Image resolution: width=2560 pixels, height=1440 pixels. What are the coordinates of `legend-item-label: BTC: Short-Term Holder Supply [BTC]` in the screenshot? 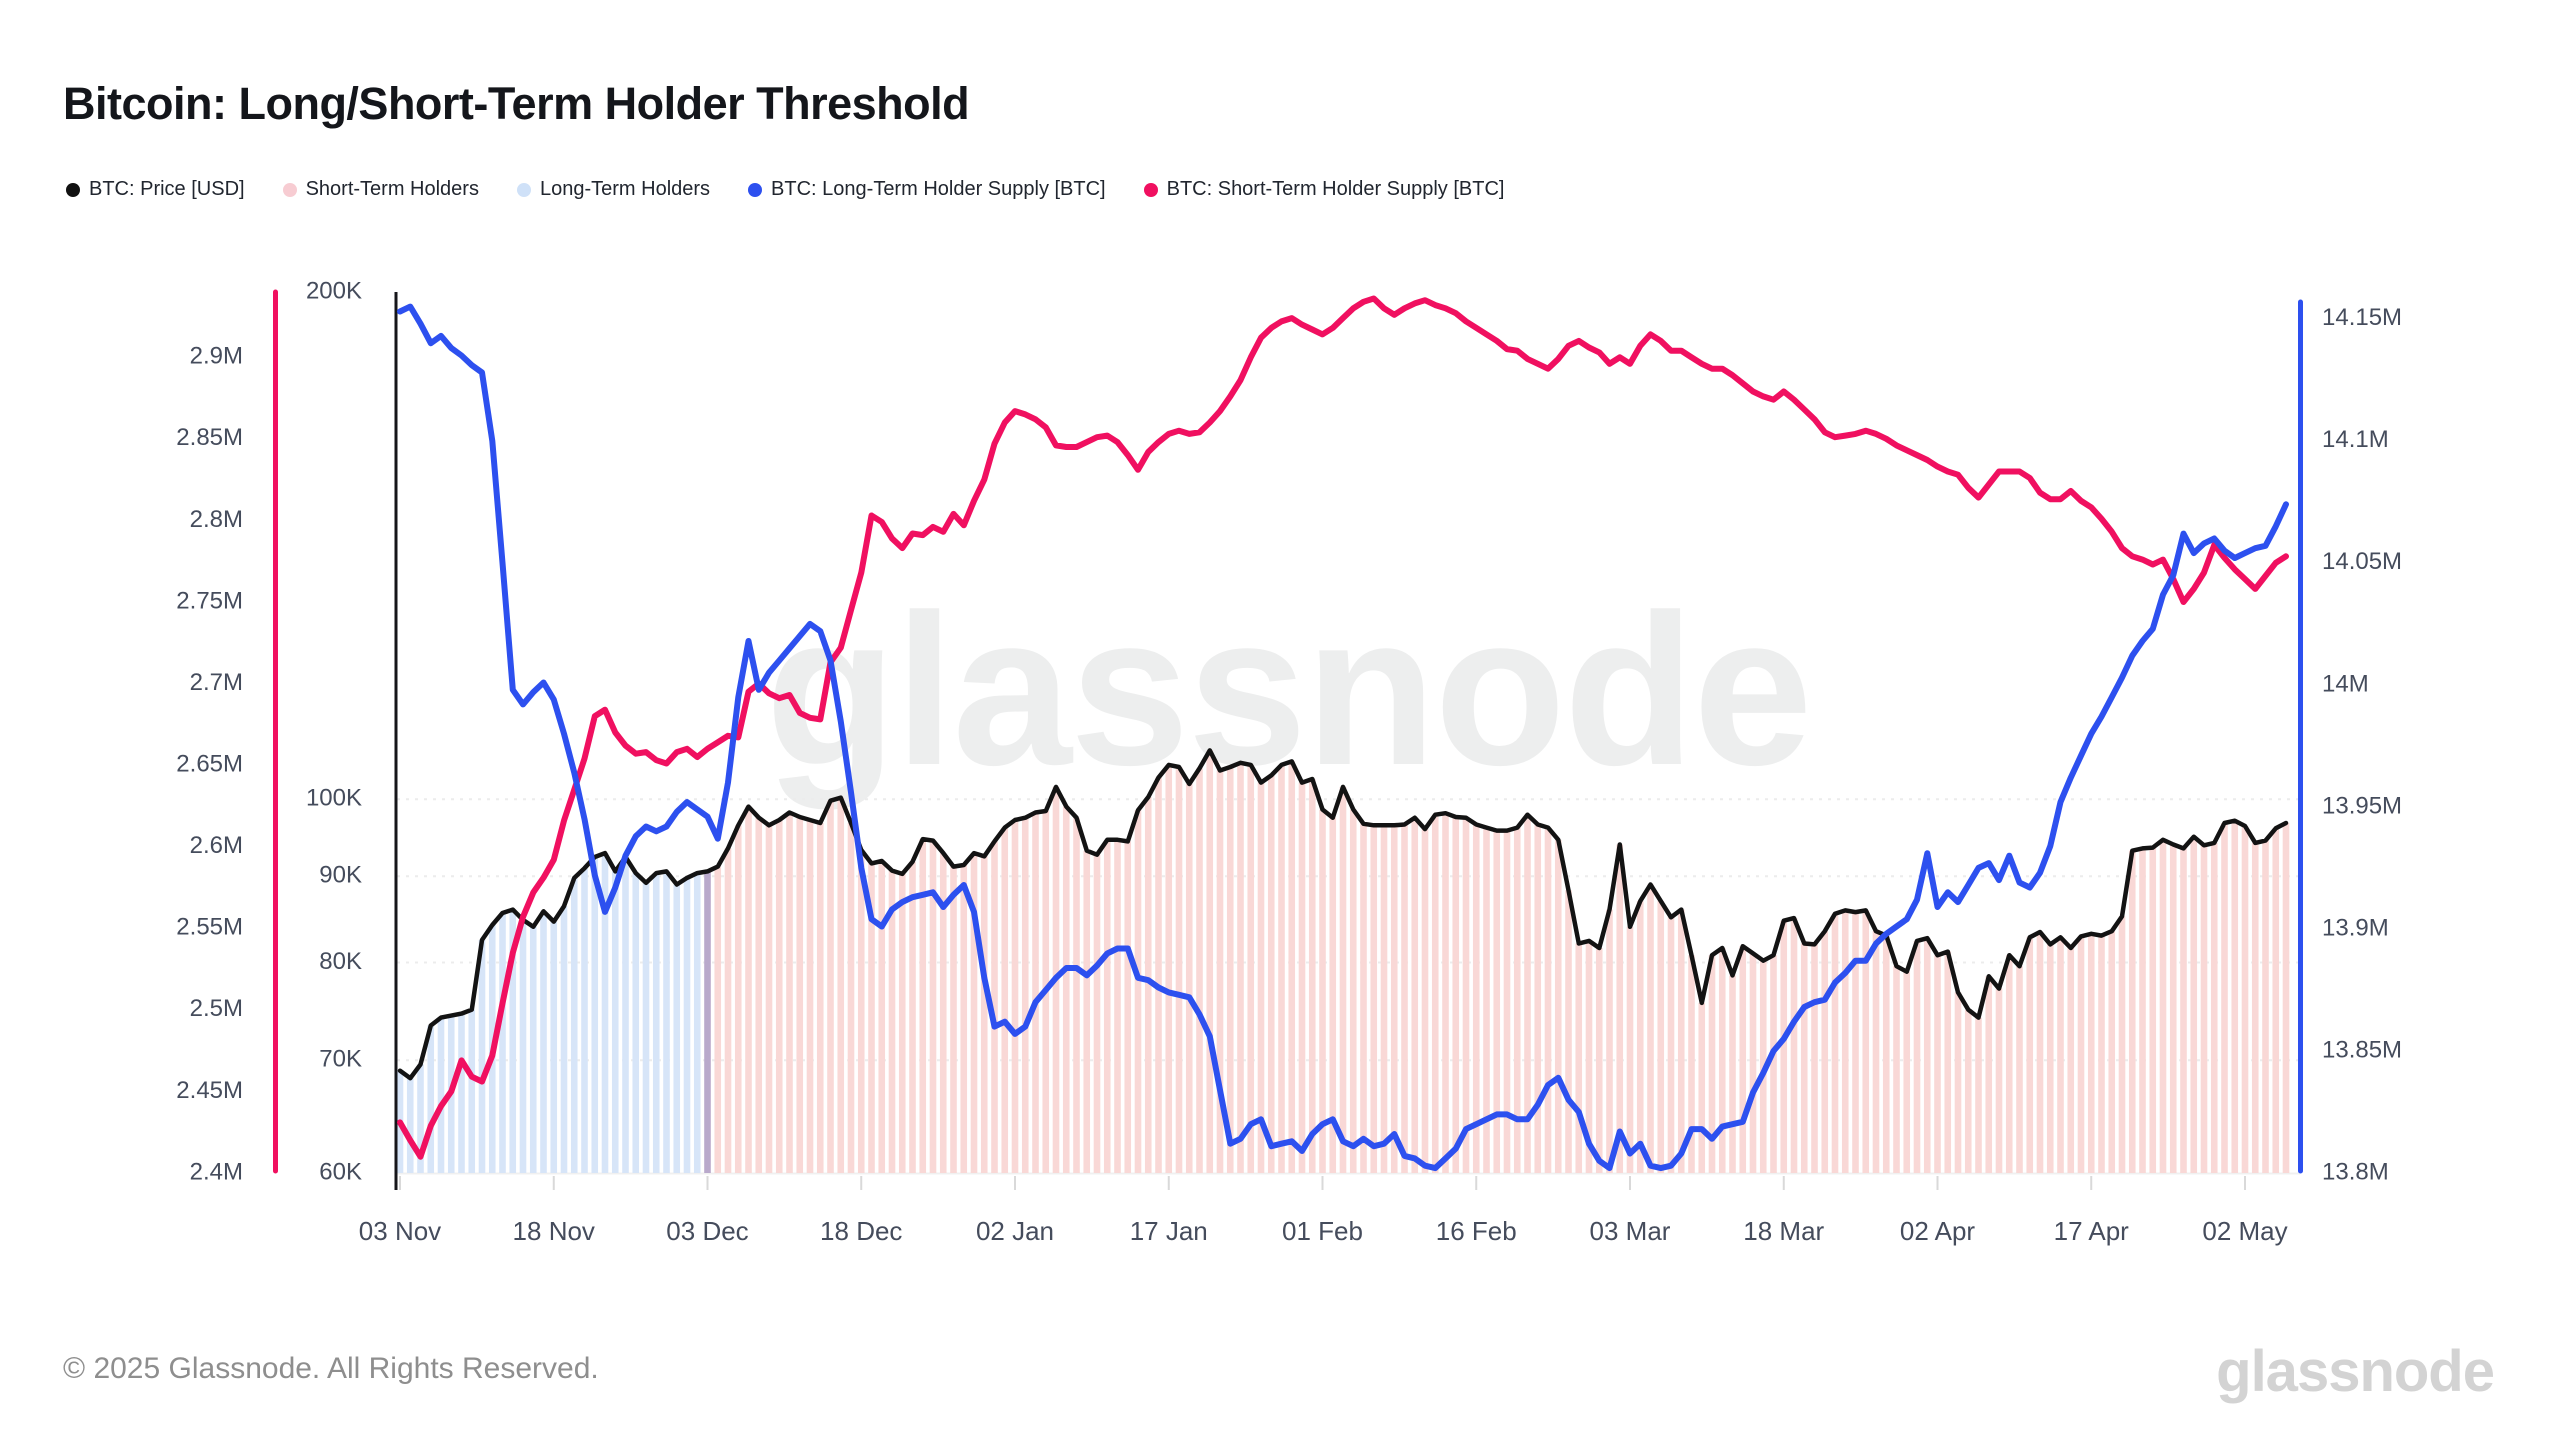 It's located at (1335, 189).